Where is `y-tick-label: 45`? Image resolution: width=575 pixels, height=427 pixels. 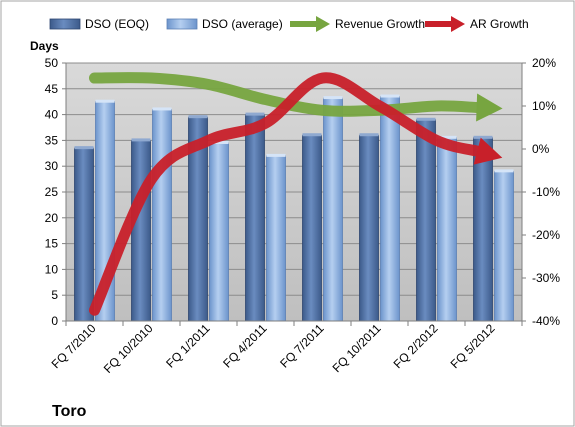 y-tick-label: 45 is located at coordinates (52, 89).